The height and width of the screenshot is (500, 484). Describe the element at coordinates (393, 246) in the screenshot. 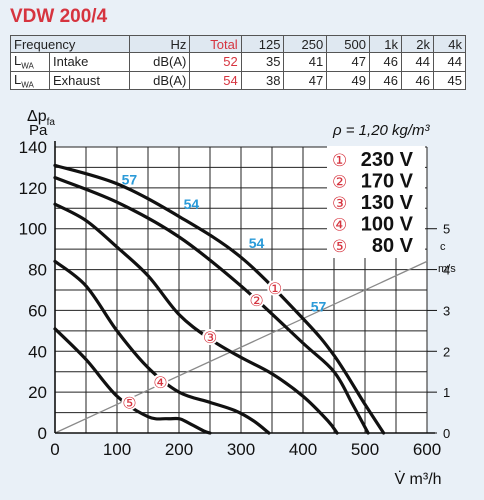

I see `legend-label: 80 V` at that location.